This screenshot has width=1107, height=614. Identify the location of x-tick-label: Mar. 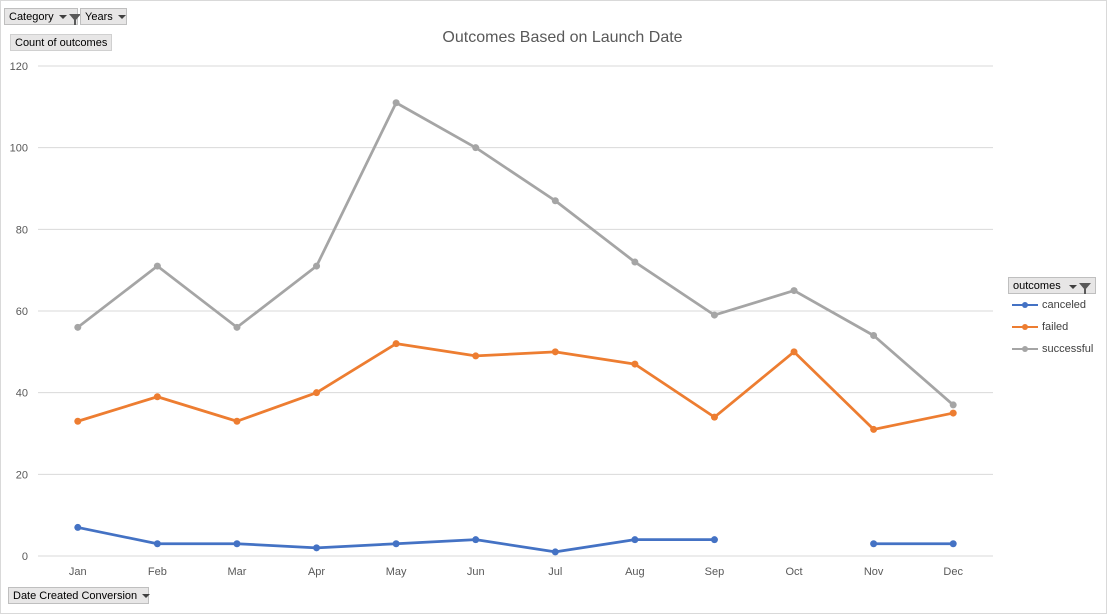
(236, 572).